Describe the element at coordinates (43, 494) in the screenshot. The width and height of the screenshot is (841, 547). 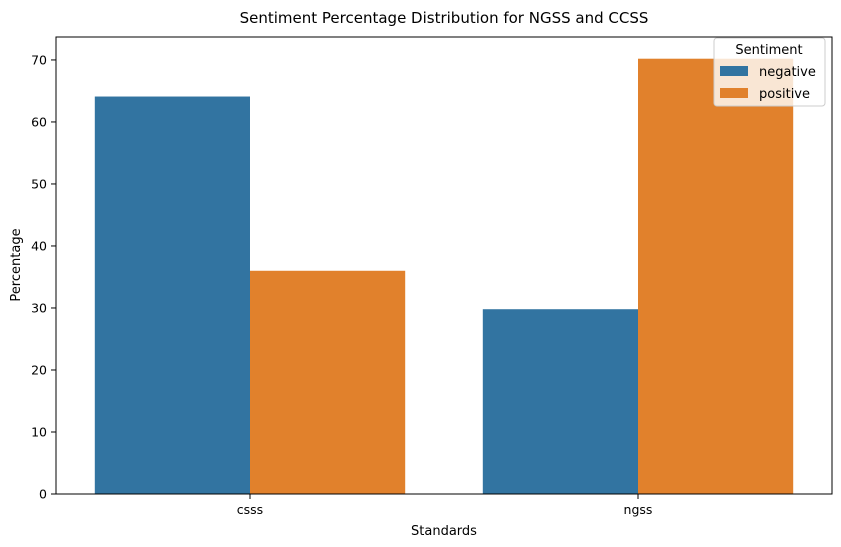
I see `y-tick-label: 0` at that location.